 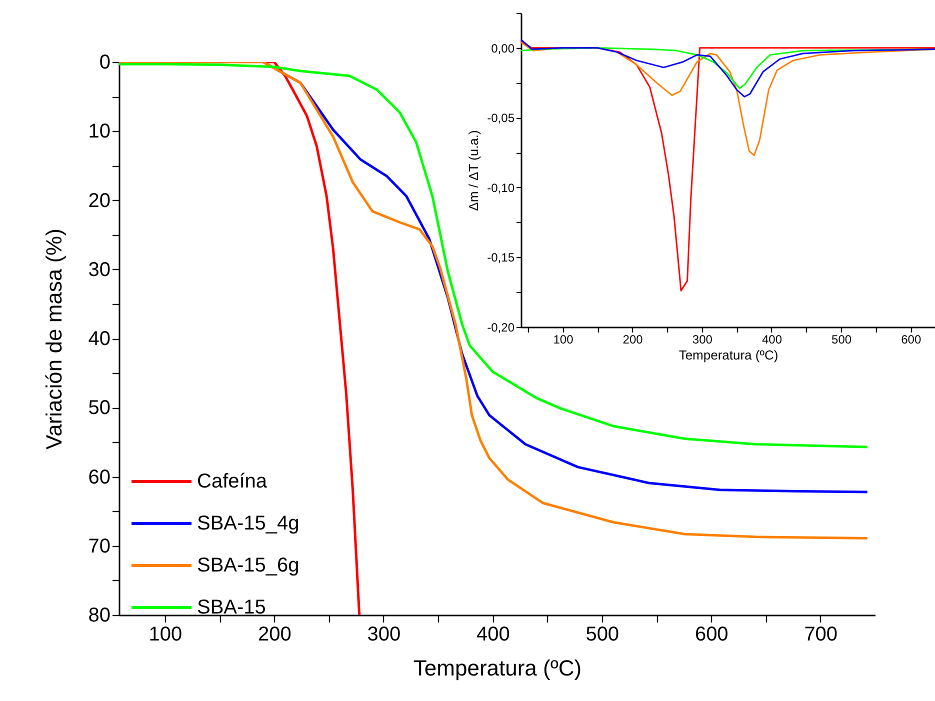 What do you see at coordinates (99, 615) in the screenshot?
I see `y-tick-label: 80` at bounding box center [99, 615].